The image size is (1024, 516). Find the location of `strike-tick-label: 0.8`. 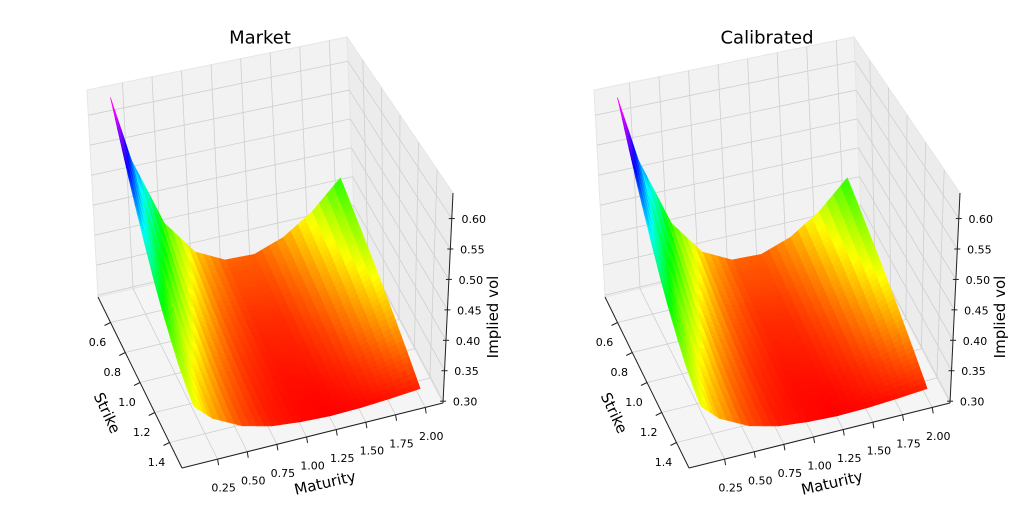

strike-tick-label: 0.8 is located at coordinates (620, 372).